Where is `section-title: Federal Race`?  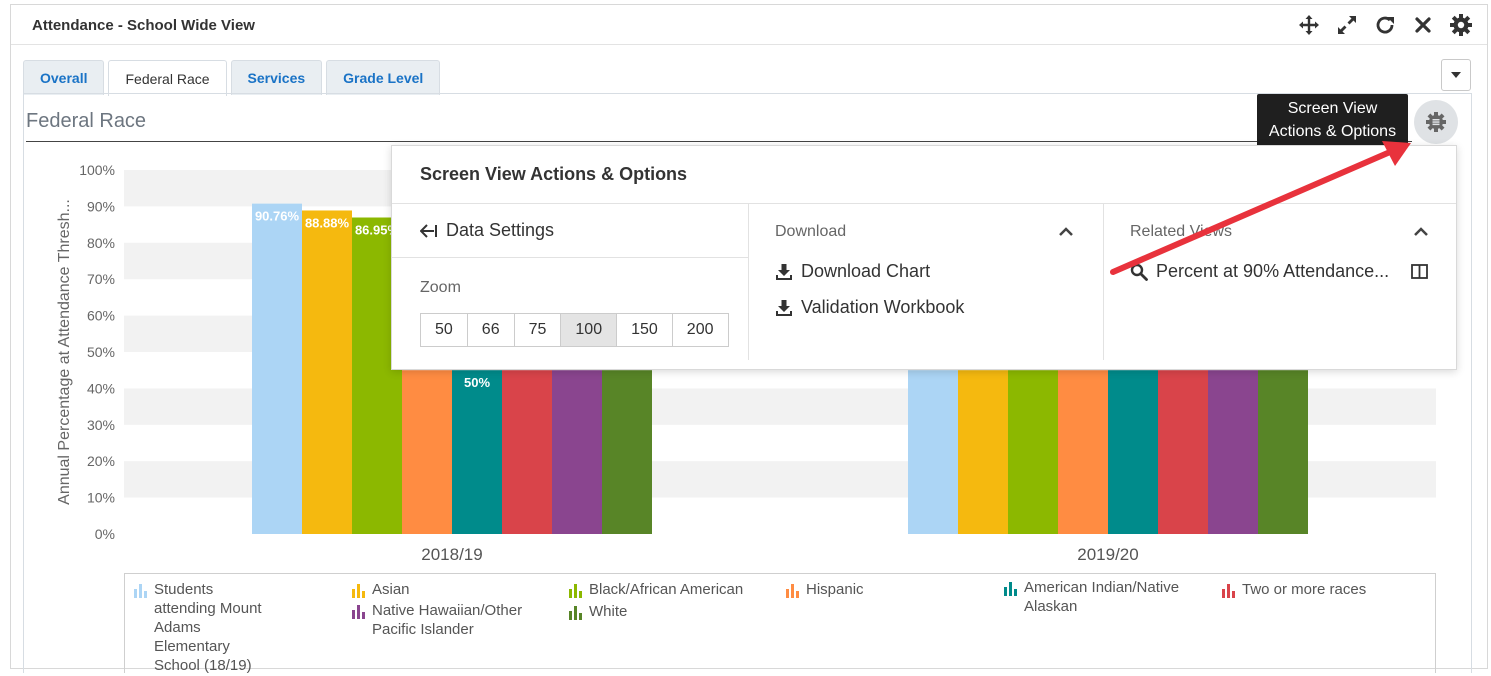
section-title: Federal Race is located at coordinates (86, 121).